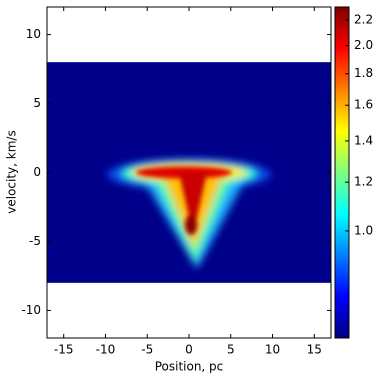  What do you see at coordinates (272, 350) in the screenshot?
I see `x-tick-label: 10` at bounding box center [272, 350].